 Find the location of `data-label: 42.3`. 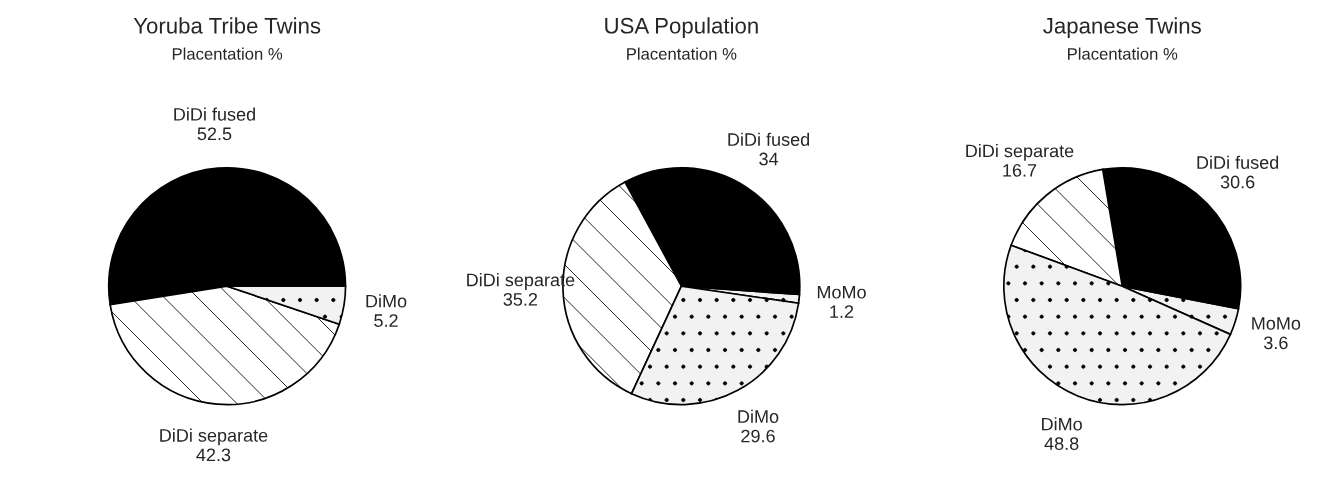

data-label: 42.3 is located at coordinates (213, 455).